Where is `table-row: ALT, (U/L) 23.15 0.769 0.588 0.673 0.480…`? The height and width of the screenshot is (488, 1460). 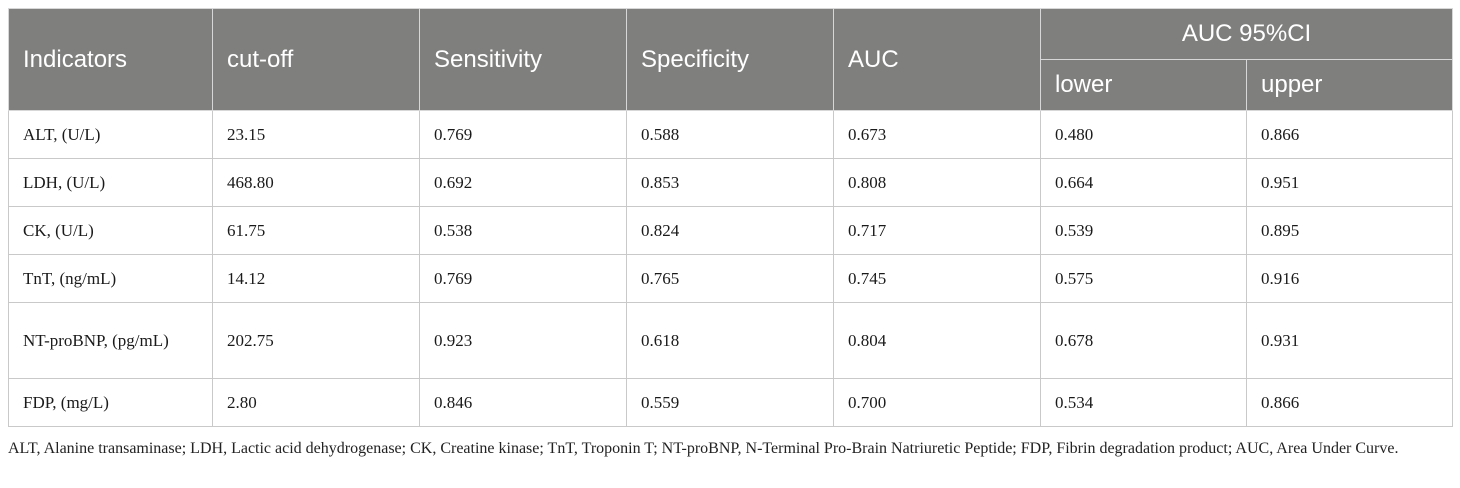 table-row: ALT, (U/L) 23.15 0.769 0.588 0.673 0.480… is located at coordinates (730, 134).